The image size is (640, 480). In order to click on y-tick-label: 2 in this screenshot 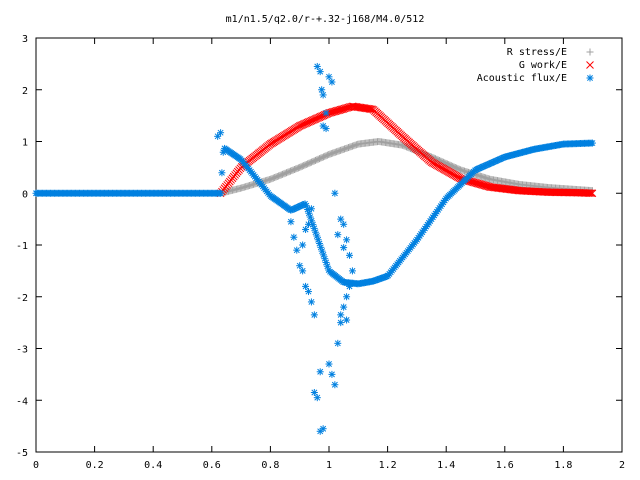, I will do `click(25, 91)`.